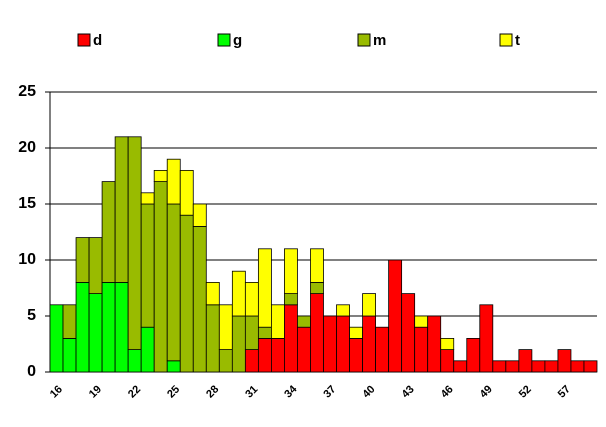  What do you see at coordinates (134, 391) in the screenshot?
I see `x-tick-label: 22` at bounding box center [134, 391].